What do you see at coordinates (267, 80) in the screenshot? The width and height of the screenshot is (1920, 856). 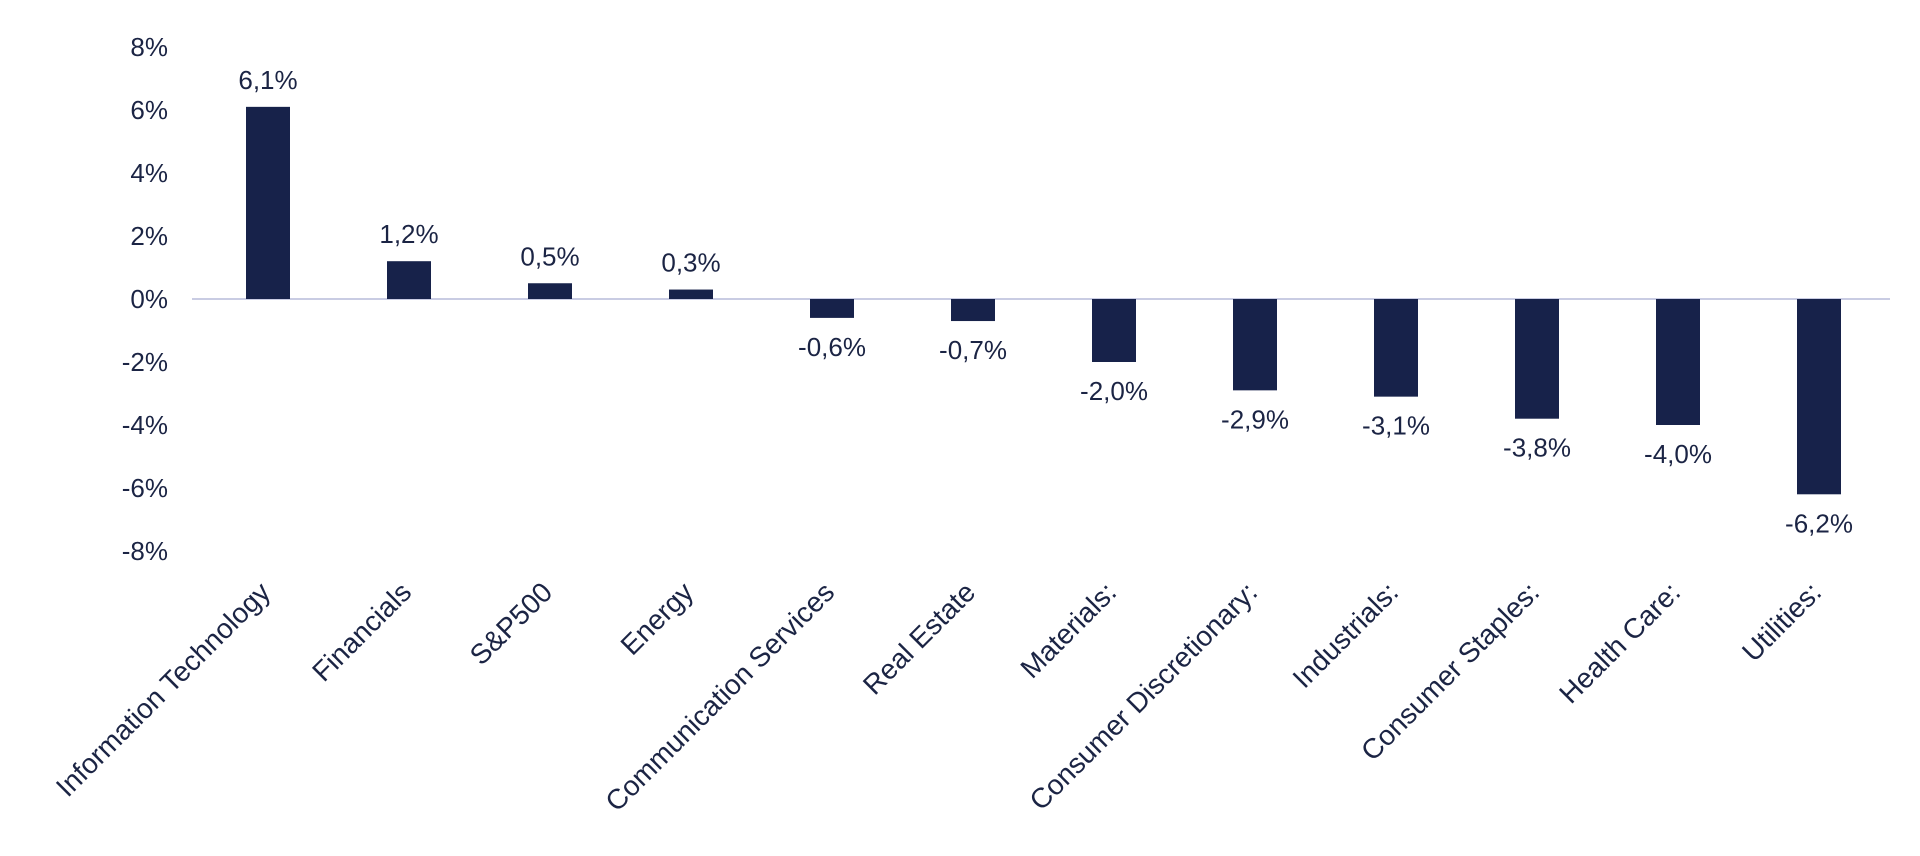 I see `data-label: 6,1%` at bounding box center [267, 80].